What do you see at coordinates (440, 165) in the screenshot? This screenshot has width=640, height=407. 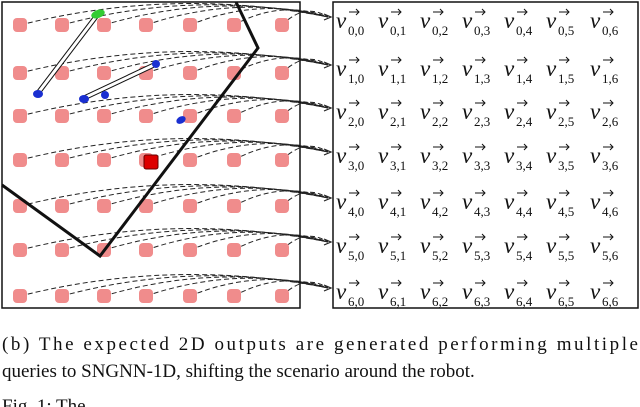 I see `output-index: 3,2` at bounding box center [440, 165].